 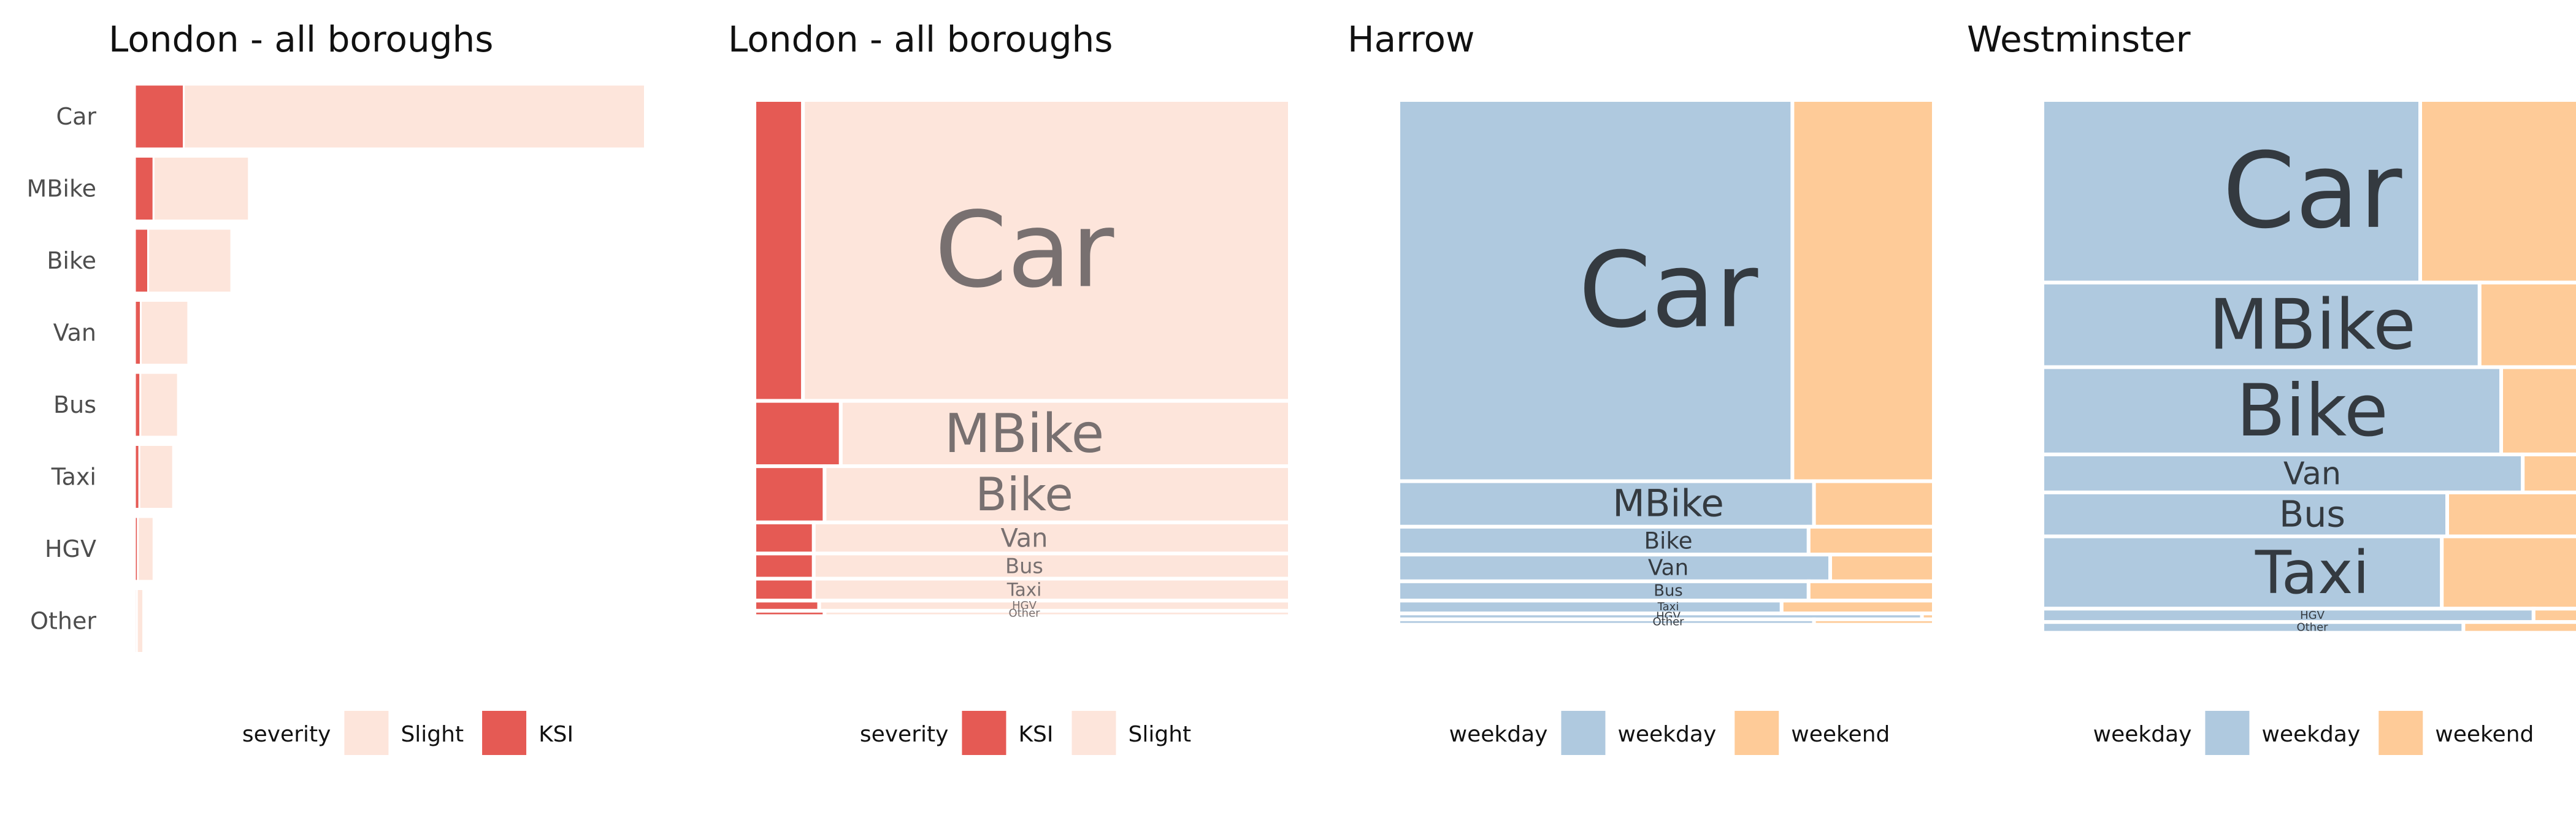 What do you see at coordinates (74, 333) in the screenshot?
I see `category-label: Van` at bounding box center [74, 333].